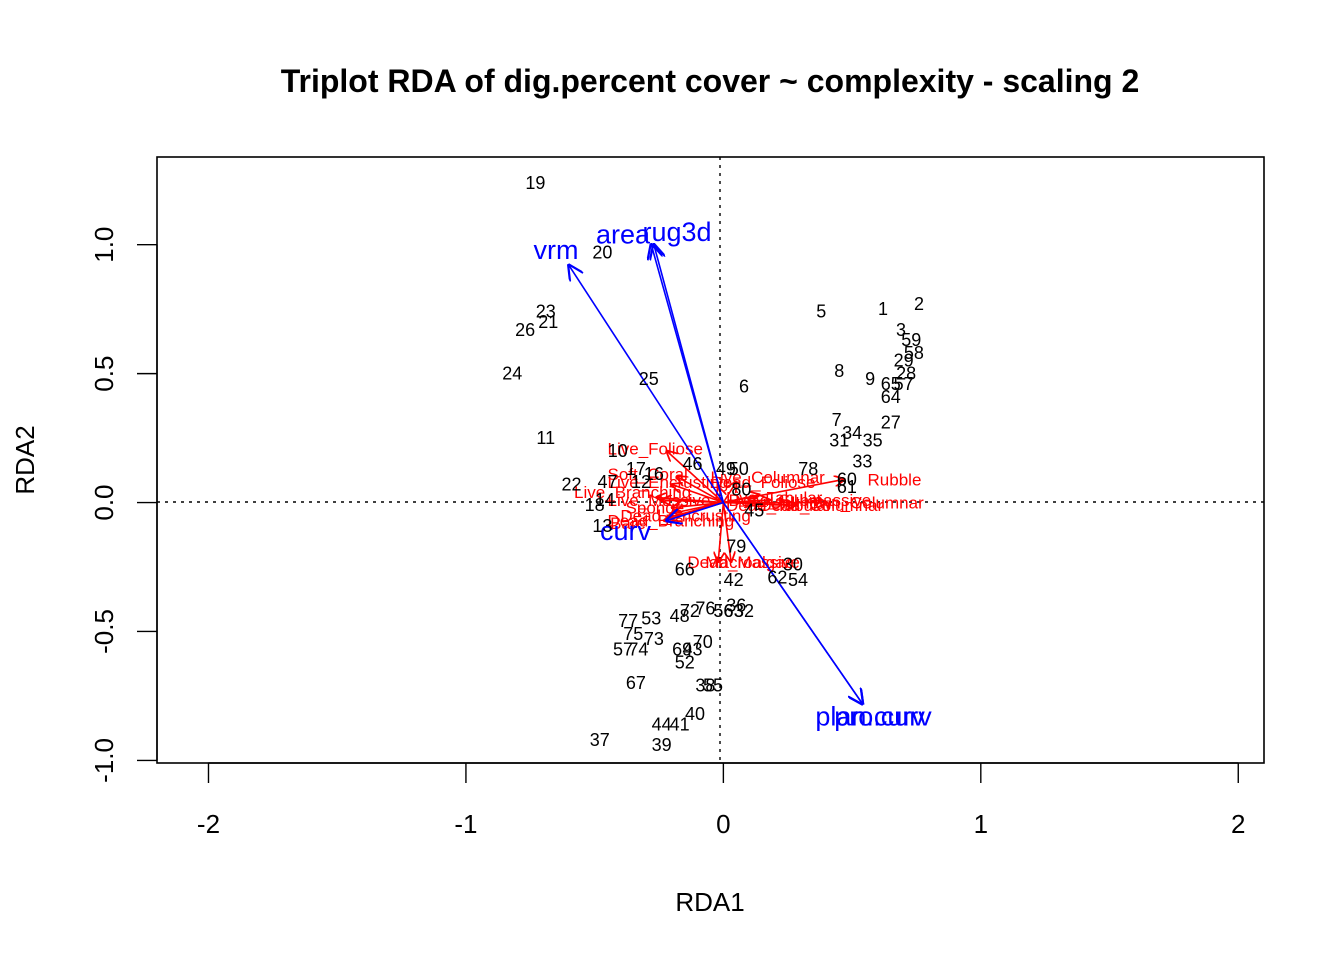 The height and width of the screenshot is (960, 1344). Describe the element at coordinates (749, 562) in the screenshot. I see `species-label: Macroalgae` at that location.